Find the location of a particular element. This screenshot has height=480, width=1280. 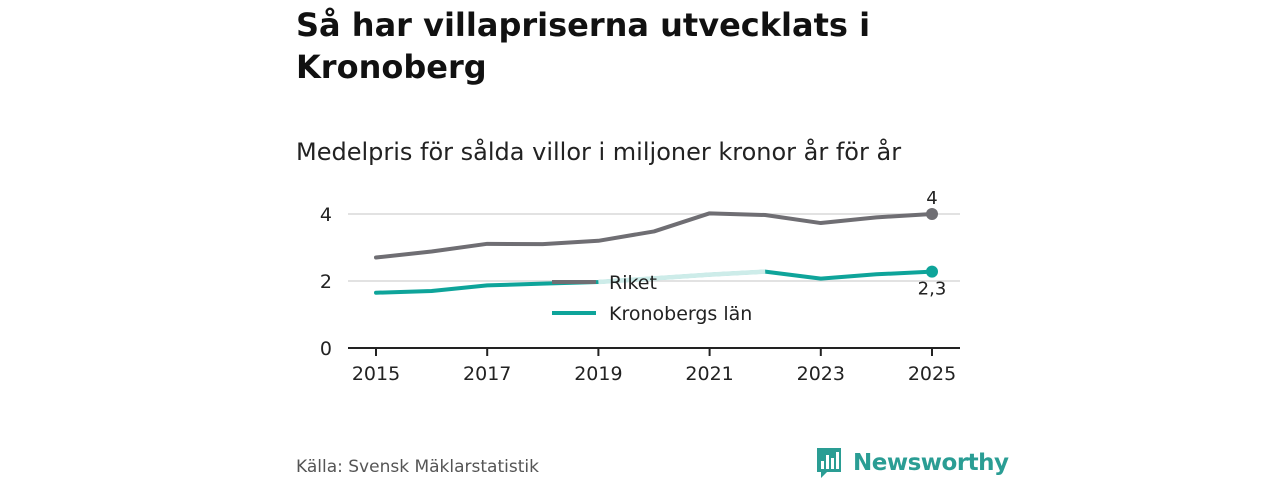

end-value-label: 2,3 is located at coordinates (932, 289).